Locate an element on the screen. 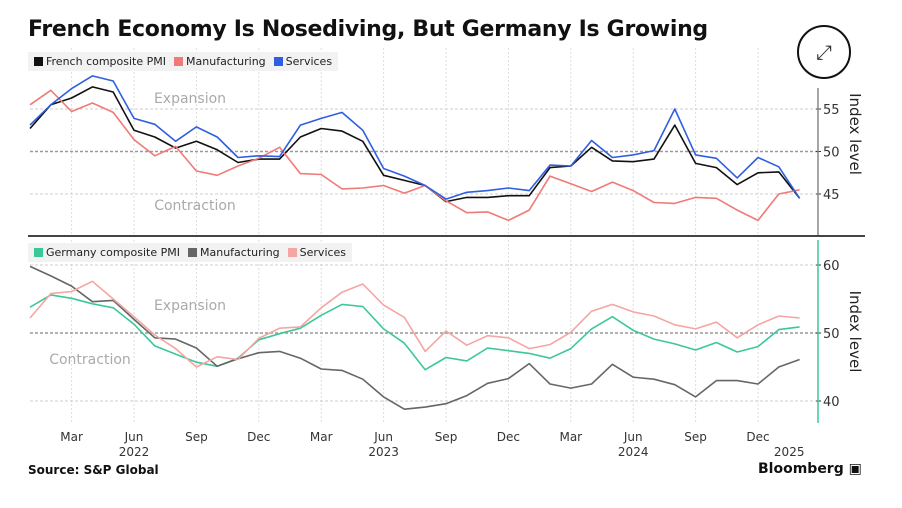 Image resolution: width=902 pixels, height=508 pixels. x-year-label: 2024 is located at coordinates (633, 452).